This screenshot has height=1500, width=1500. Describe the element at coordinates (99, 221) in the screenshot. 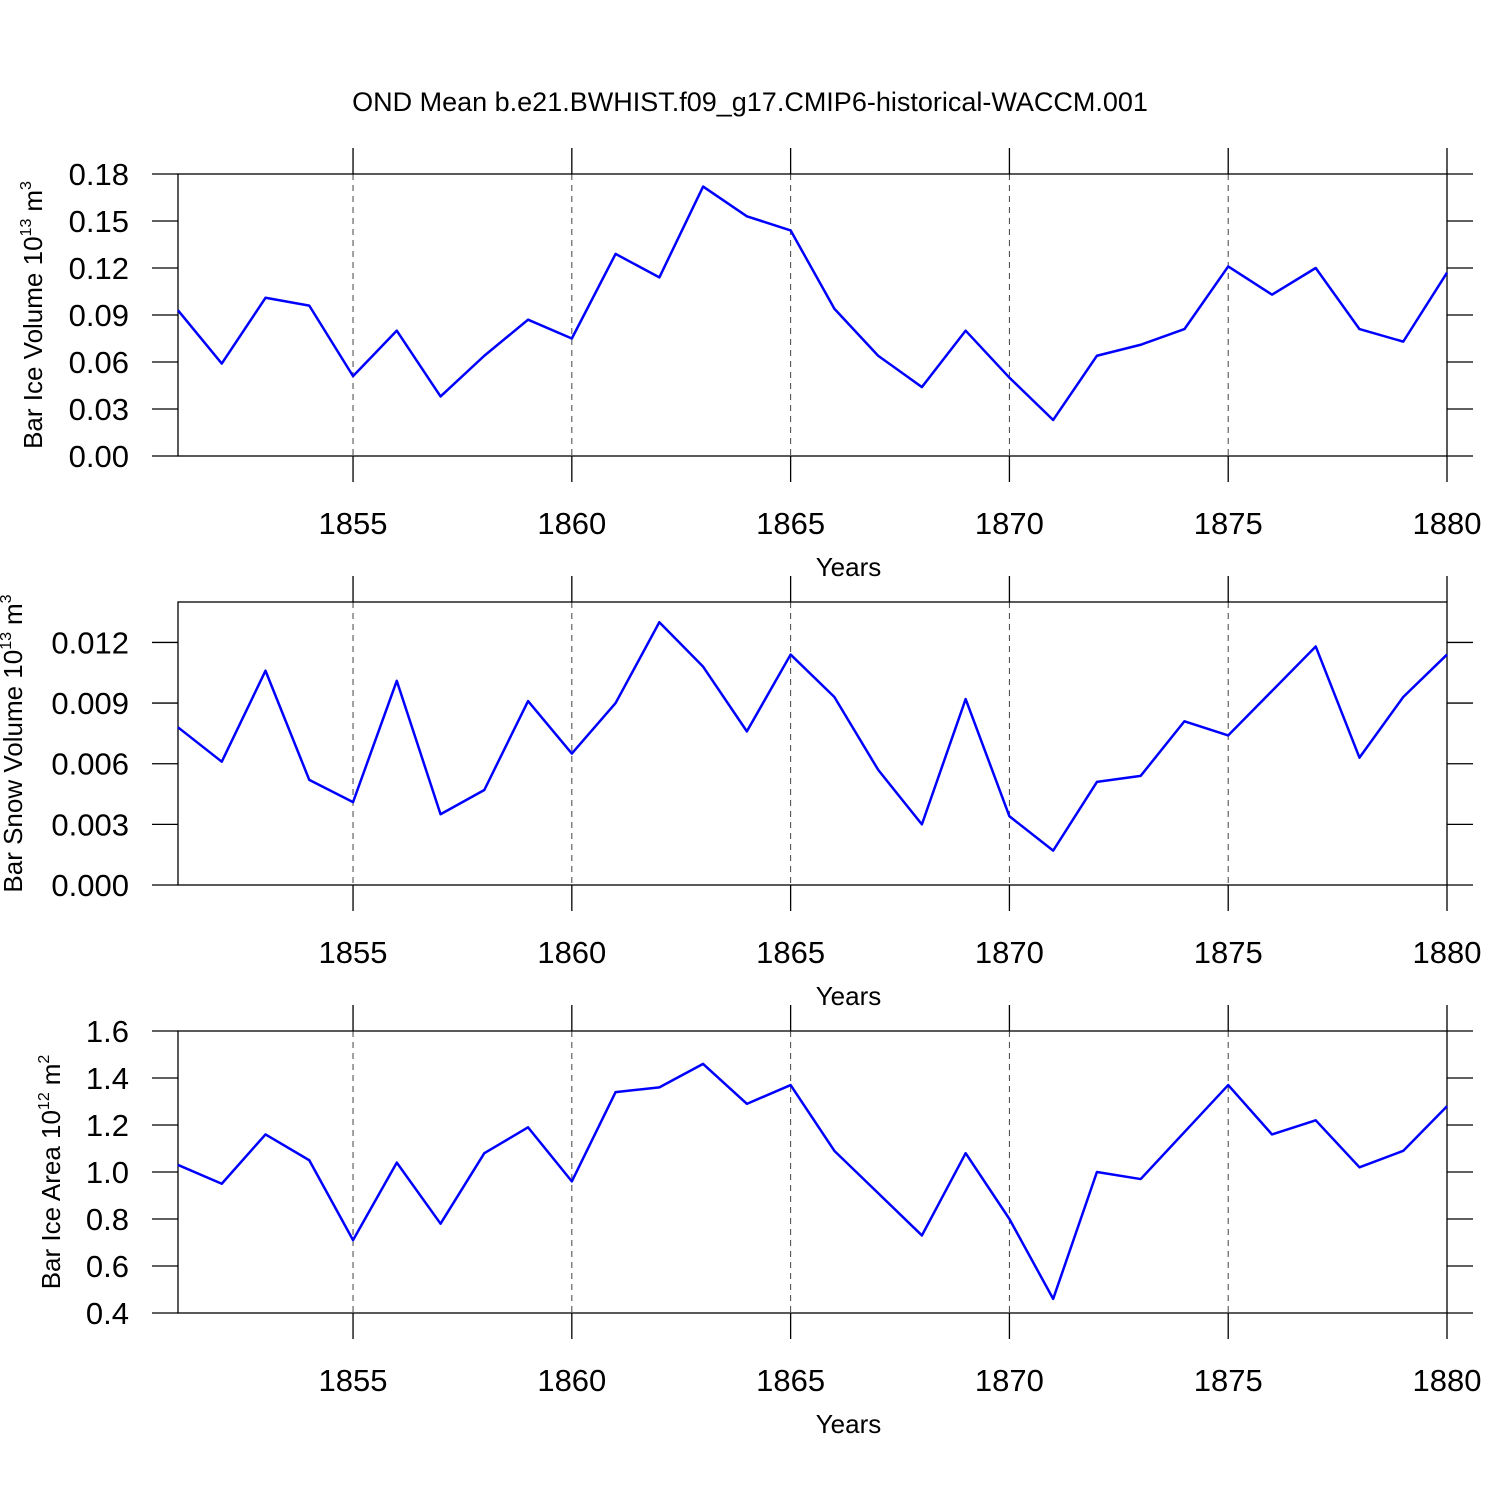

I see `y-tick-label: 0.15` at that location.